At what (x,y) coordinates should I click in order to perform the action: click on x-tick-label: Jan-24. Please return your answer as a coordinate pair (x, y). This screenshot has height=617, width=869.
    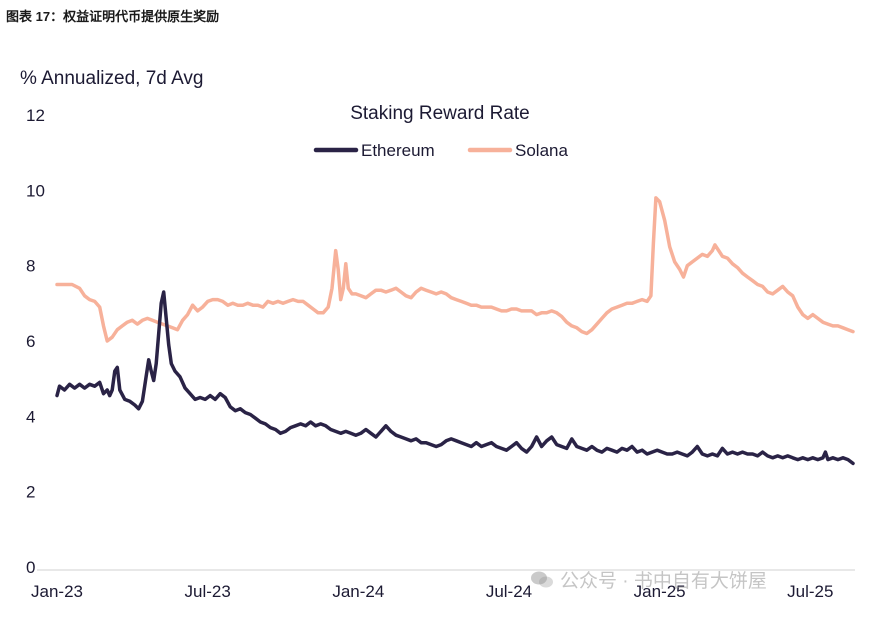
    Looking at the image, I should click on (358, 591).